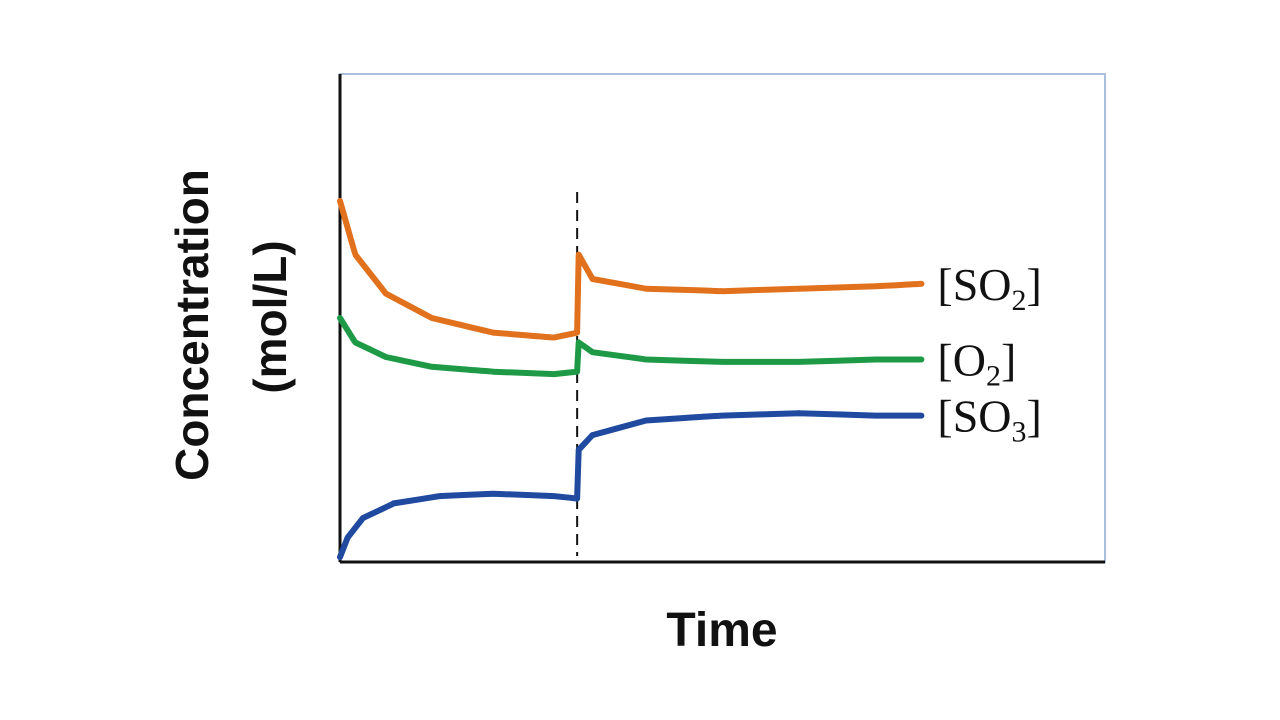  Describe the element at coordinates (989, 288) in the screenshot. I see `legend-label-so2: [SO2]` at that location.